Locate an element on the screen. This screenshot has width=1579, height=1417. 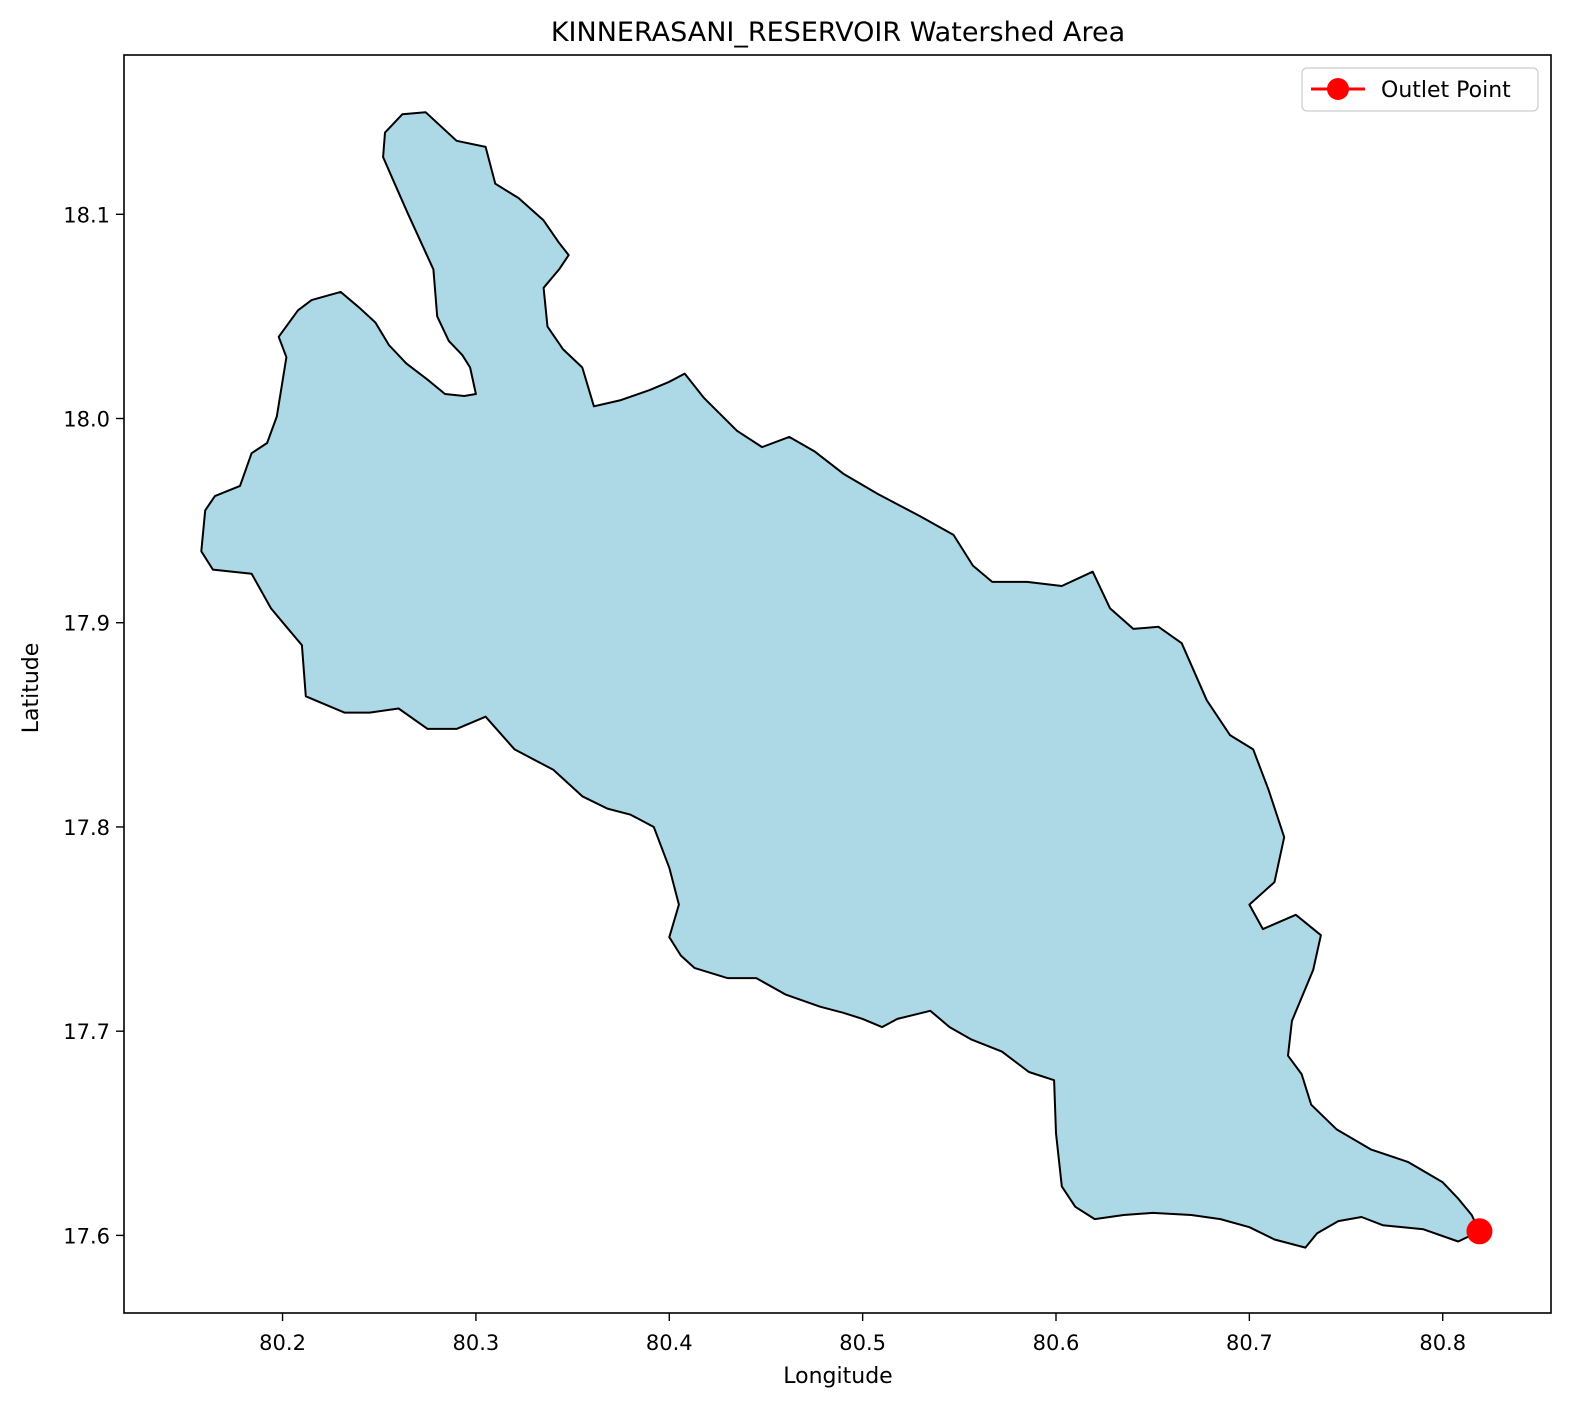
legend: Outlet Point is located at coordinates (1420, 89).